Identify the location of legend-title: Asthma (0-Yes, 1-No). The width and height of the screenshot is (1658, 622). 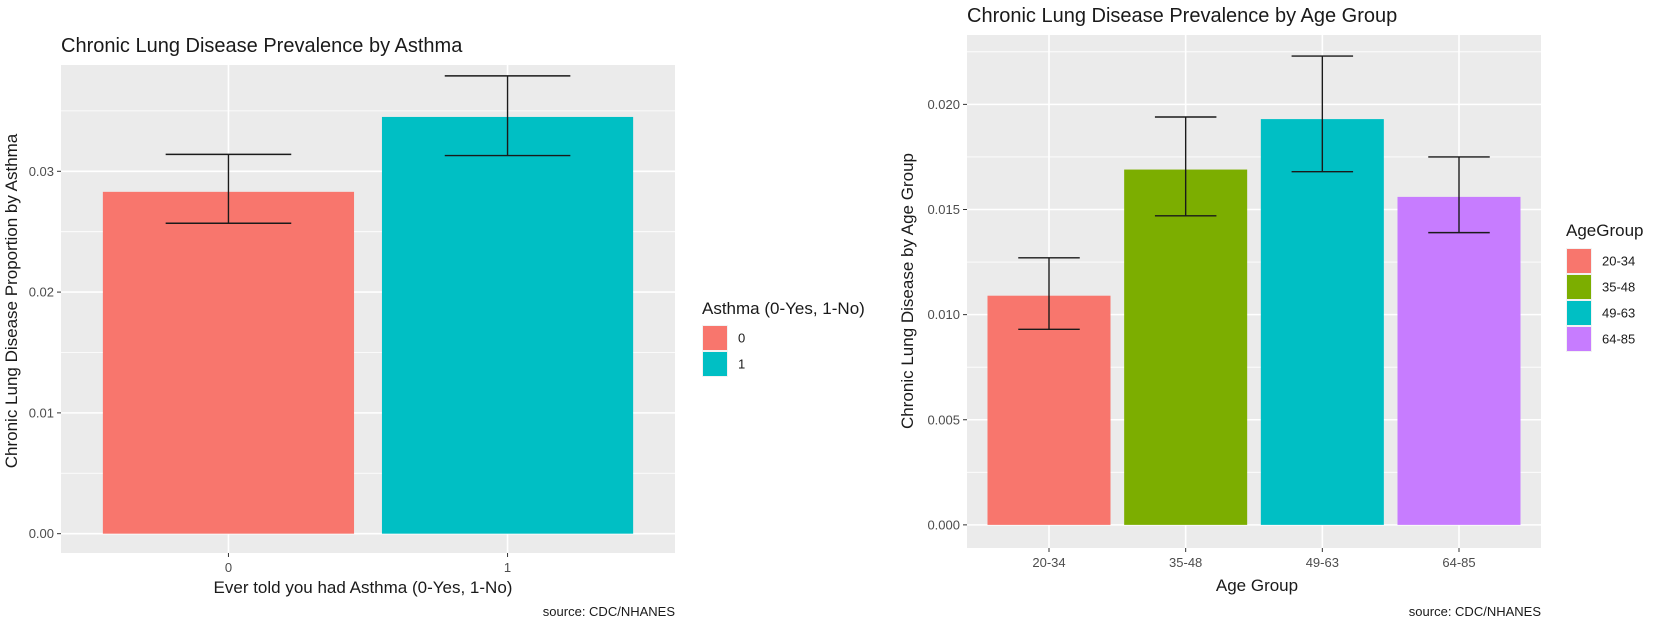
(783, 308).